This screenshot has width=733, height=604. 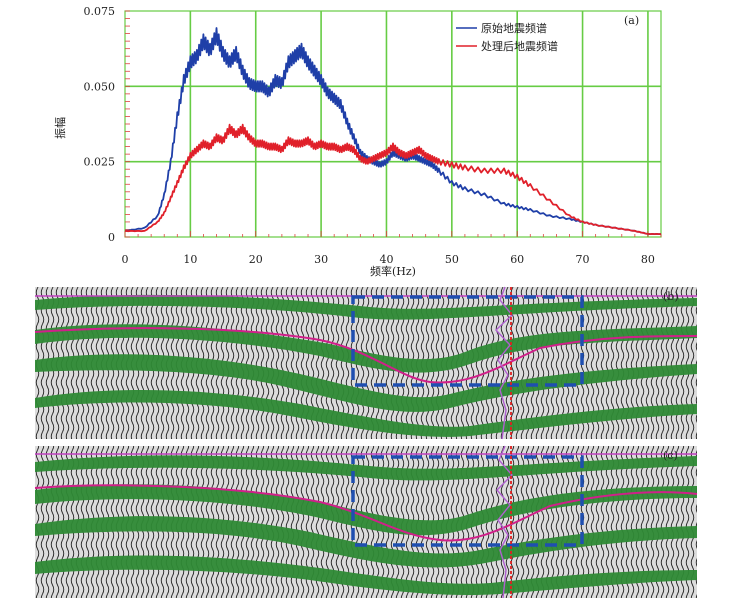 I want to click on magenta-horizon-c, so click(x=366, y=513).